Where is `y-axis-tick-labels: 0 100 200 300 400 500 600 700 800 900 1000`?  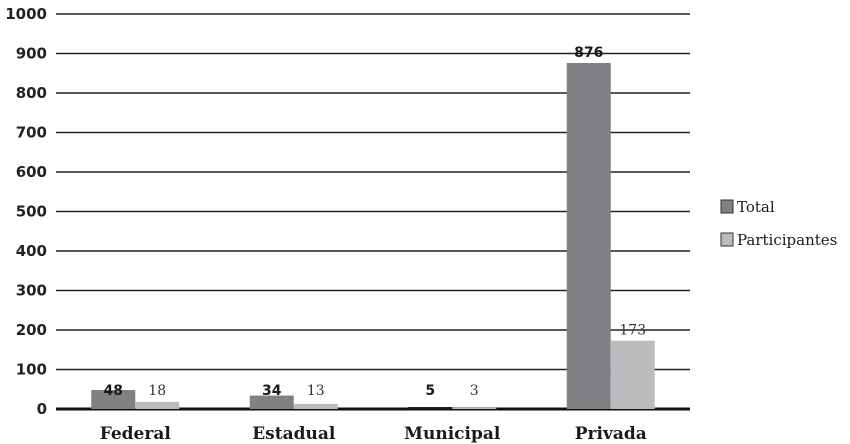
y-axis-tick-labels: 0 100 200 300 400 500 600 700 800 900 1000 is located at coordinates (26, 211).